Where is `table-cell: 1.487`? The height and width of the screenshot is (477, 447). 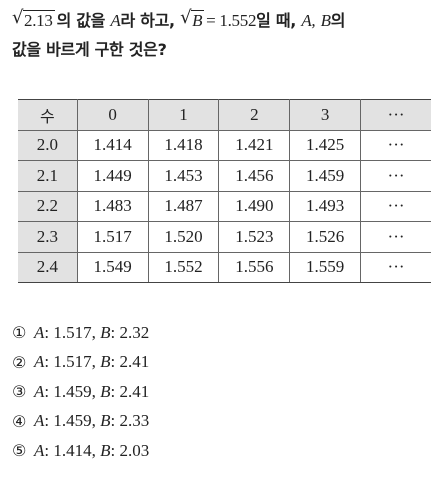
table-cell: 1.487 is located at coordinates (183, 206).